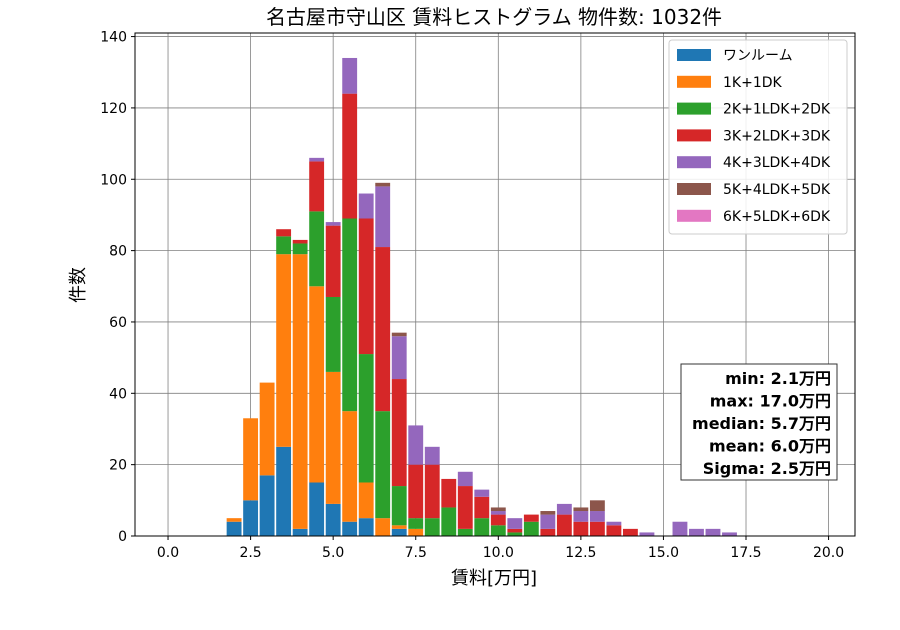 The height and width of the screenshot is (630, 900). What do you see at coordinates (770, 401) in the screenshot?
I see `stats-line: max: 17.0万円` at bounding box center [770, 401].